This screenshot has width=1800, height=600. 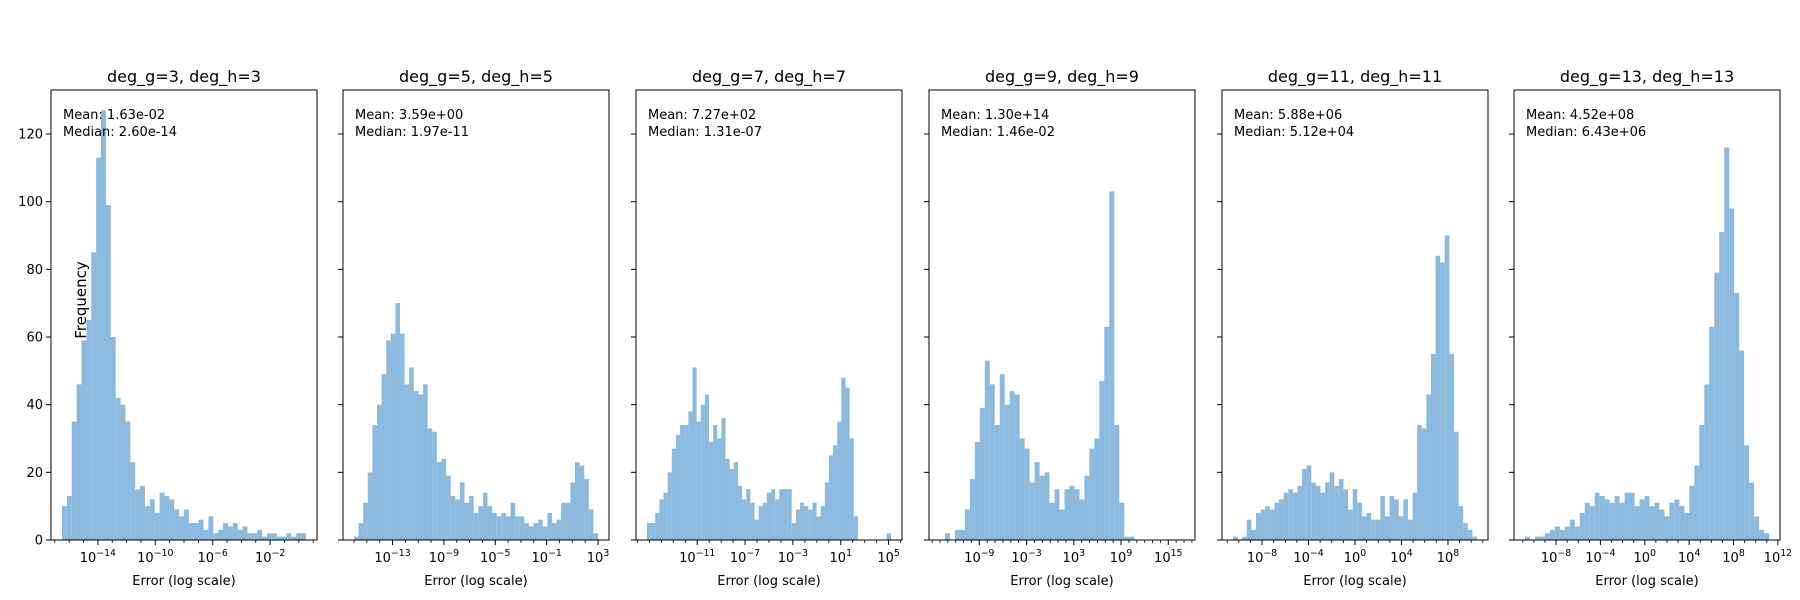 I want to click on x-tick-label: 10⁻¹, so click(x=546, y=557).